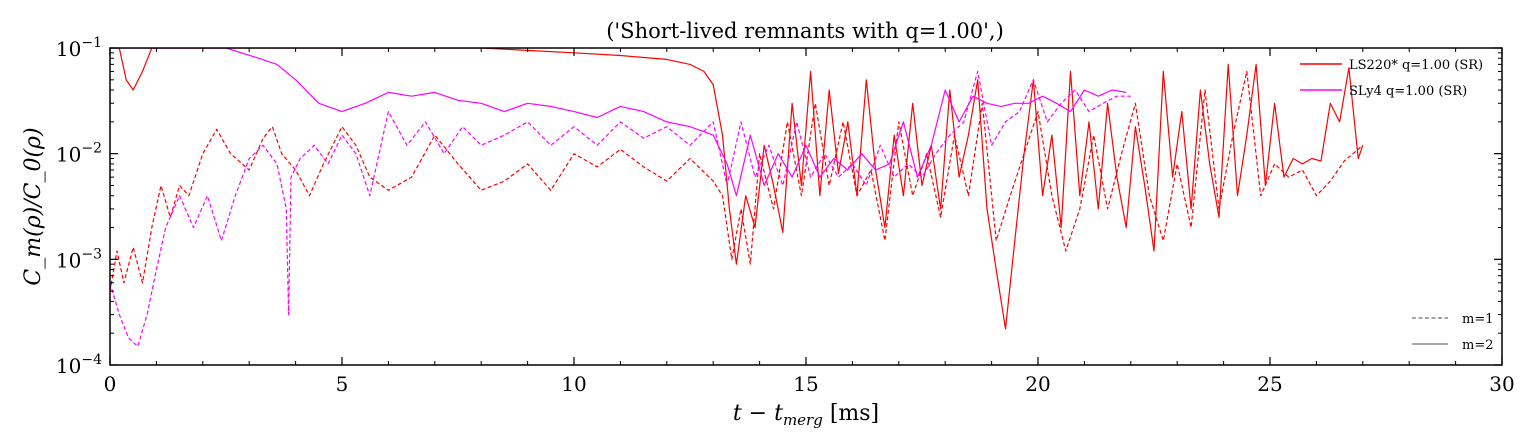  I want to click on legend-modes: m=1 m=2, so click(1453, 332).